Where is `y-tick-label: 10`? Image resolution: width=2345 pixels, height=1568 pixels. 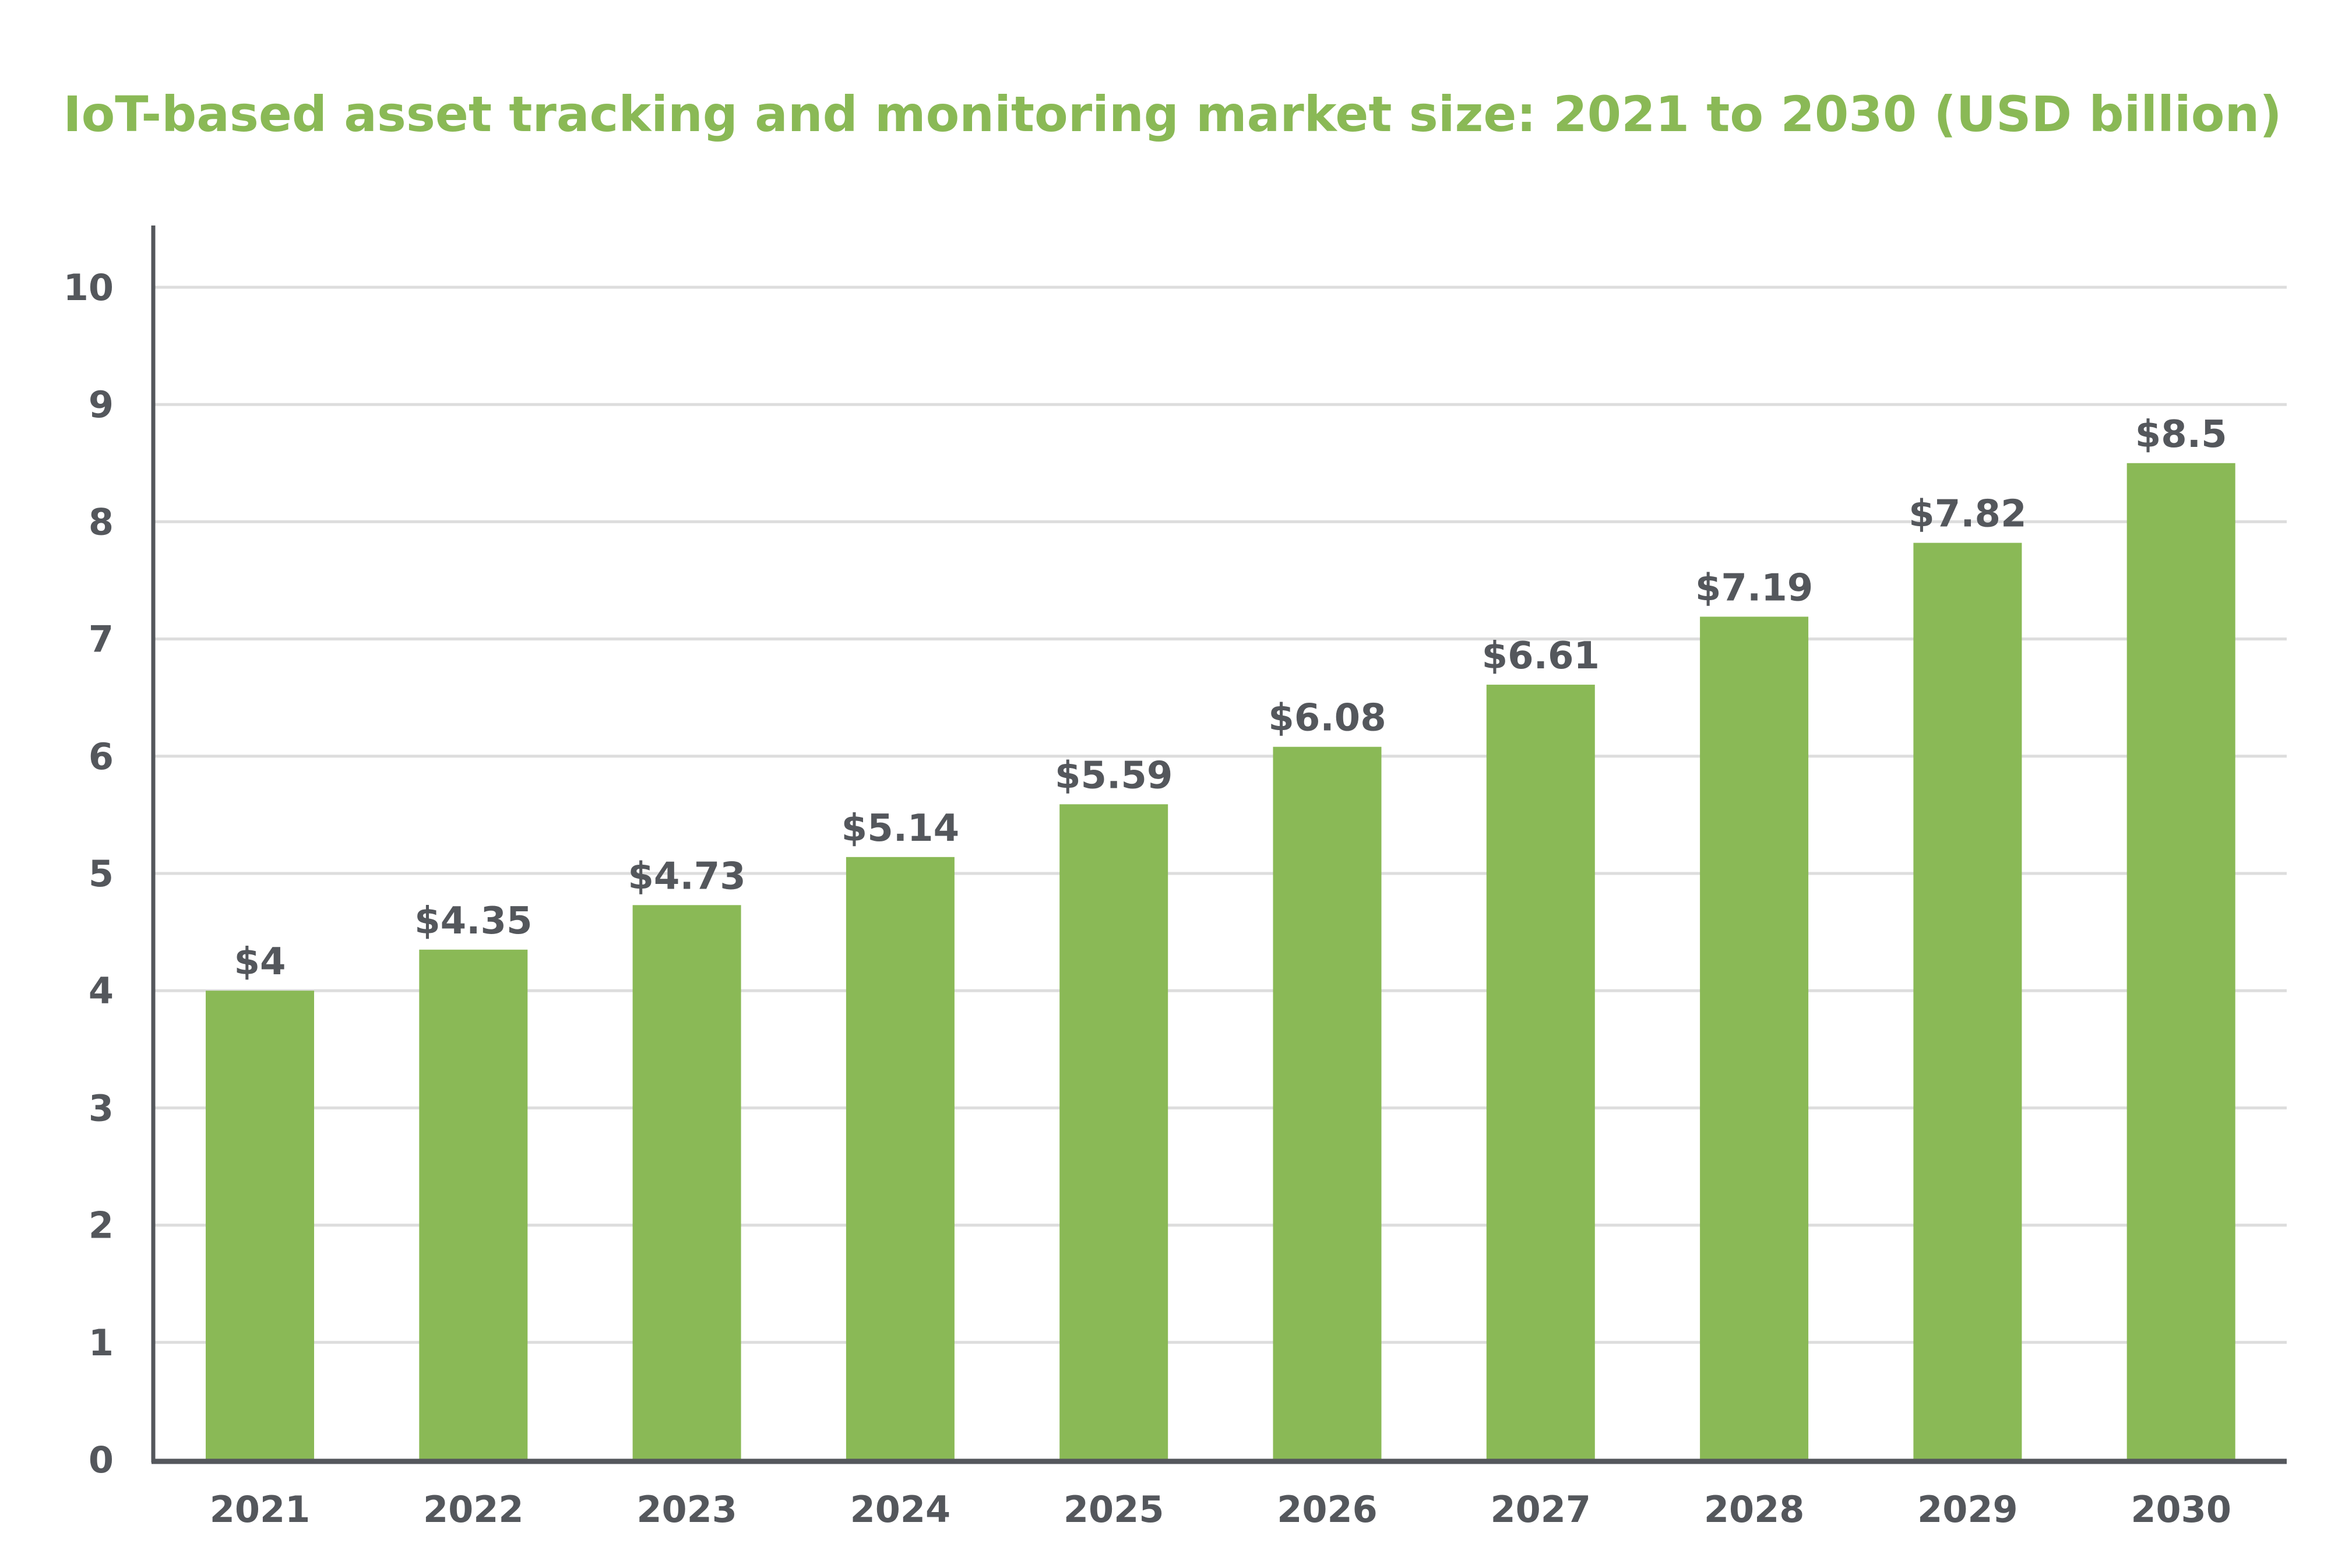 y-tick-label: 10 is located at coordinates (89, 287).